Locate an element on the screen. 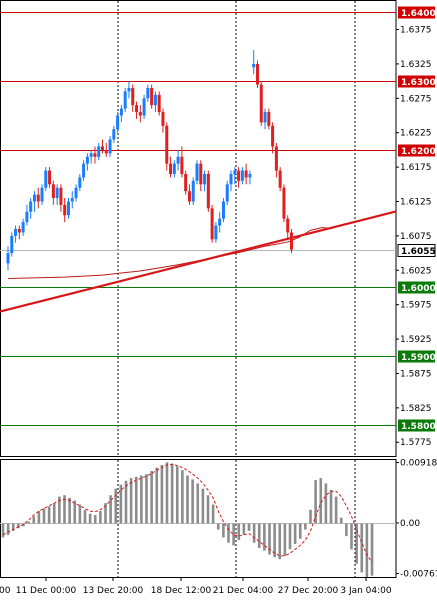  time-tick-label: 11 Dec 00:00 is located at coordinates (46, 591).